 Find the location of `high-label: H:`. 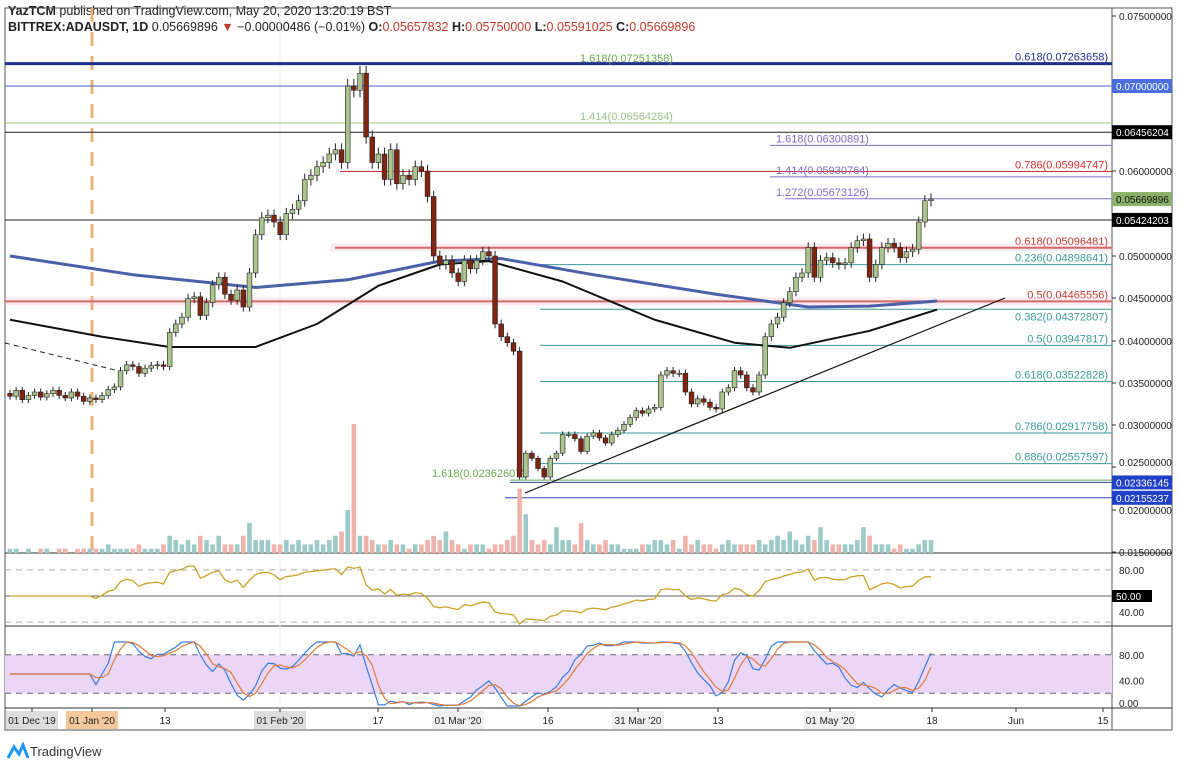

high-label: H: is located at coordinates (458, 27).